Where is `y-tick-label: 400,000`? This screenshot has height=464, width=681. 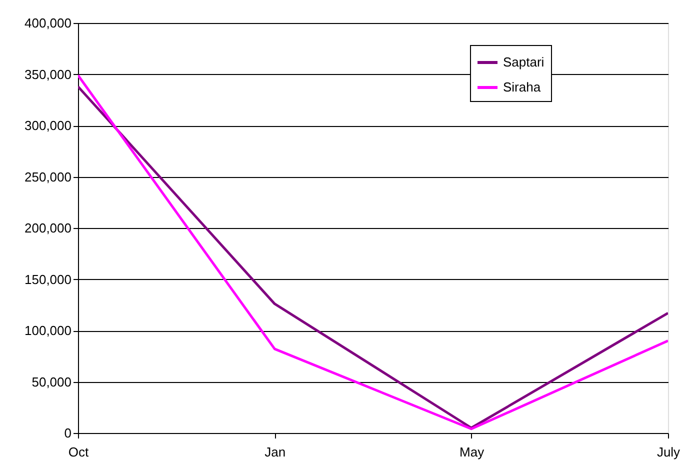
y-tick-label: 400,000 is located at coordinates (48, 23).